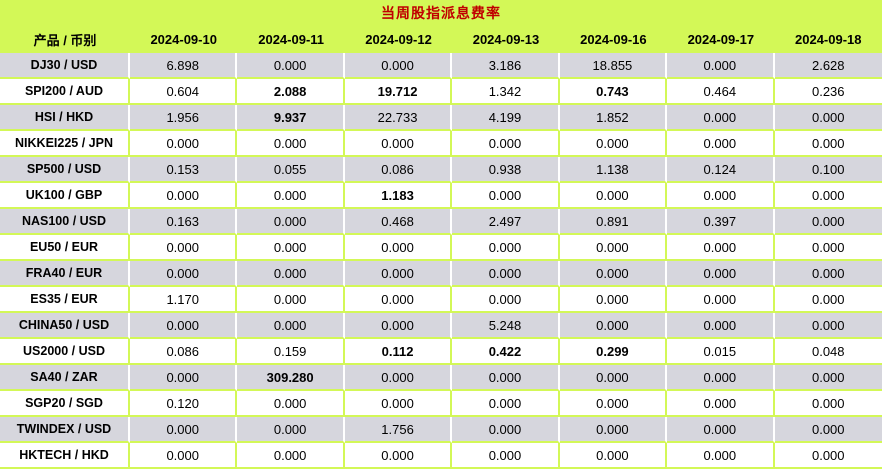 This screenshot has width=882, height=469. I want to click on product-cell: SP500 / USD, so click(65, 170).